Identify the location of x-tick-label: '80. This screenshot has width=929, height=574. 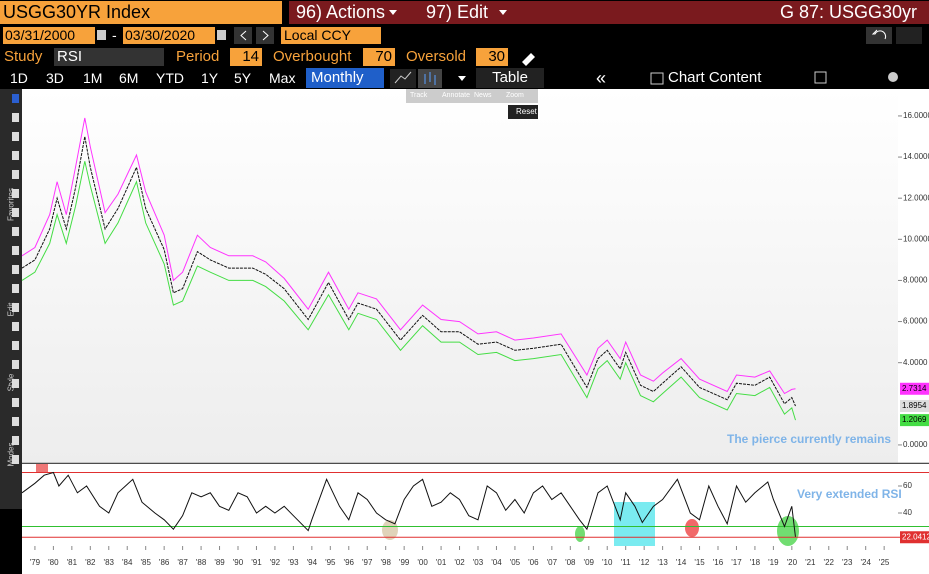
(53, 562).